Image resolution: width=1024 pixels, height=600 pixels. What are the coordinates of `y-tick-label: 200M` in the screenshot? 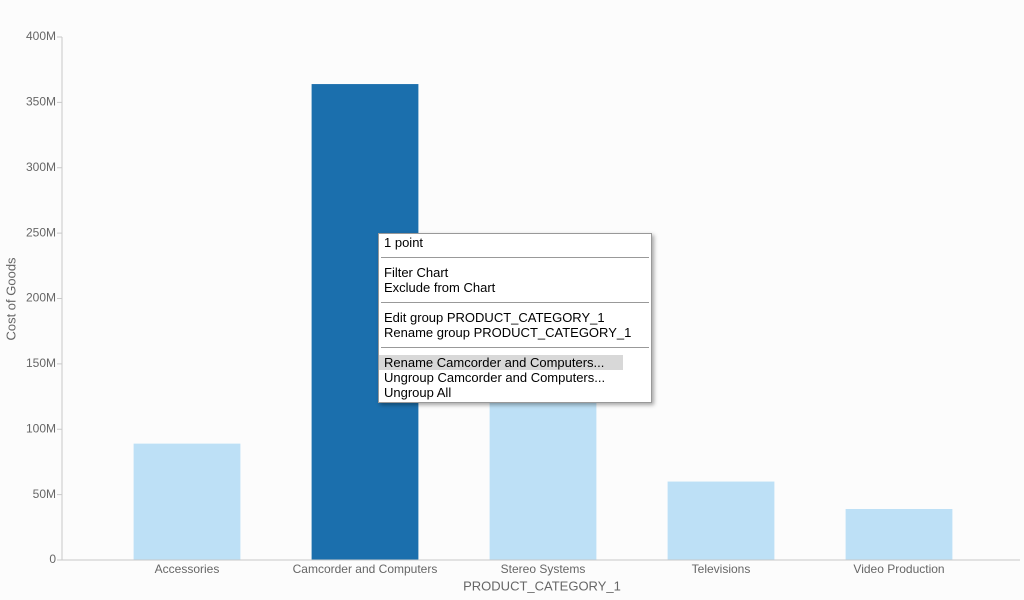 It's located at (41, 298).